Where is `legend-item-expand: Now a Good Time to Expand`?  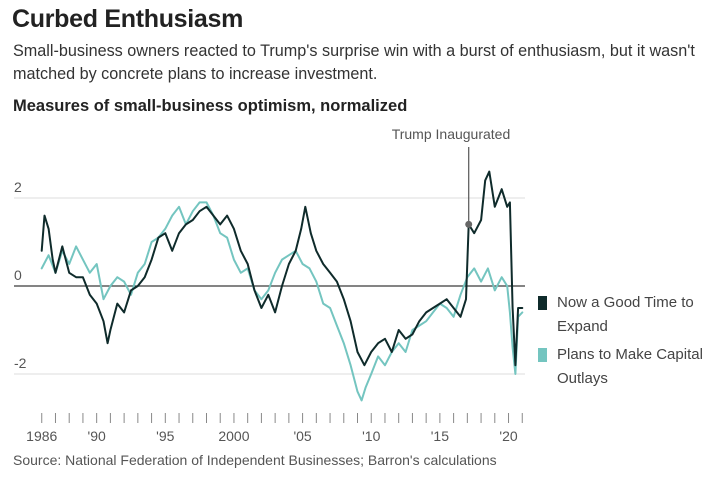 legend-item-expand: Now a Good Time to Expand is located at coordinates (628, 315).